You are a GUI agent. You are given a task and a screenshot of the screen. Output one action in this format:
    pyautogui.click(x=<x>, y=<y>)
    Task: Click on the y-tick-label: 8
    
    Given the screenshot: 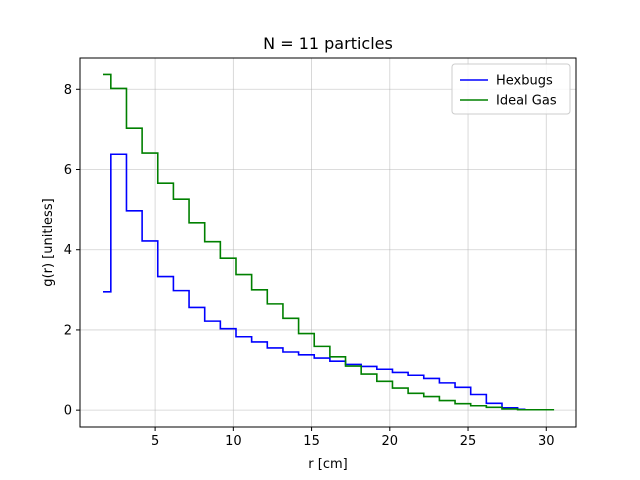 What is the action you would take?
    pyautogui.click(x=68, y=90)
    